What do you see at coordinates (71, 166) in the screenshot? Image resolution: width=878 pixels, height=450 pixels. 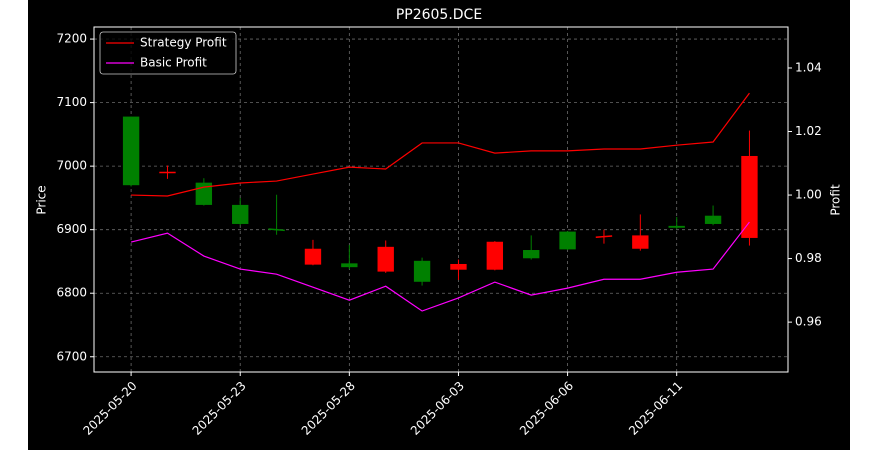 I see `y-tick-label: 7000` at bounding box center [71, 166].